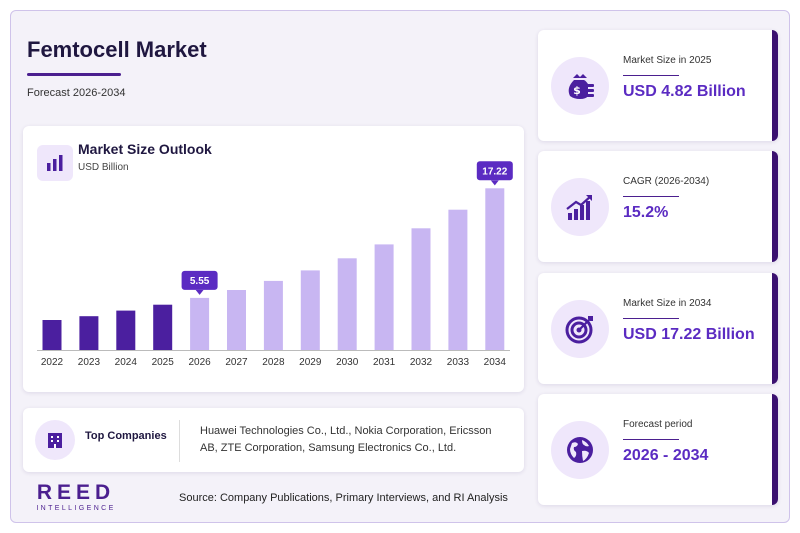  Describe the element at coordinates (76, 508) in the screenshot. I see `logo-sub: INTELLIGENCE` at that location.